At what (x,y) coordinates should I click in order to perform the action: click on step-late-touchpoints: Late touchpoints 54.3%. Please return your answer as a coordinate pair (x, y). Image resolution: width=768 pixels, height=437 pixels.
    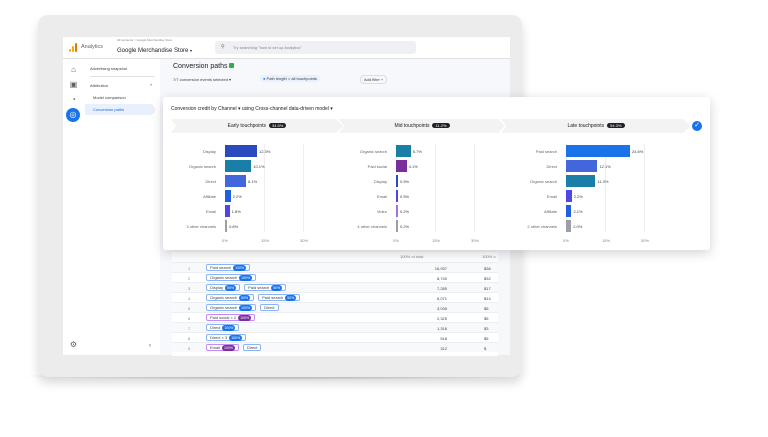
    Looking at the image, I should click on (596, 126).